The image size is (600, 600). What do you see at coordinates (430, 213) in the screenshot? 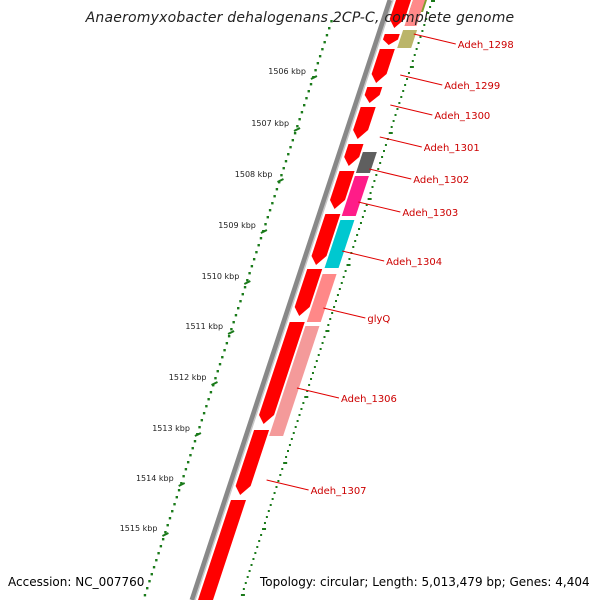
I see `gene-label: Adeh_1303` at bounding box center [430, 213].